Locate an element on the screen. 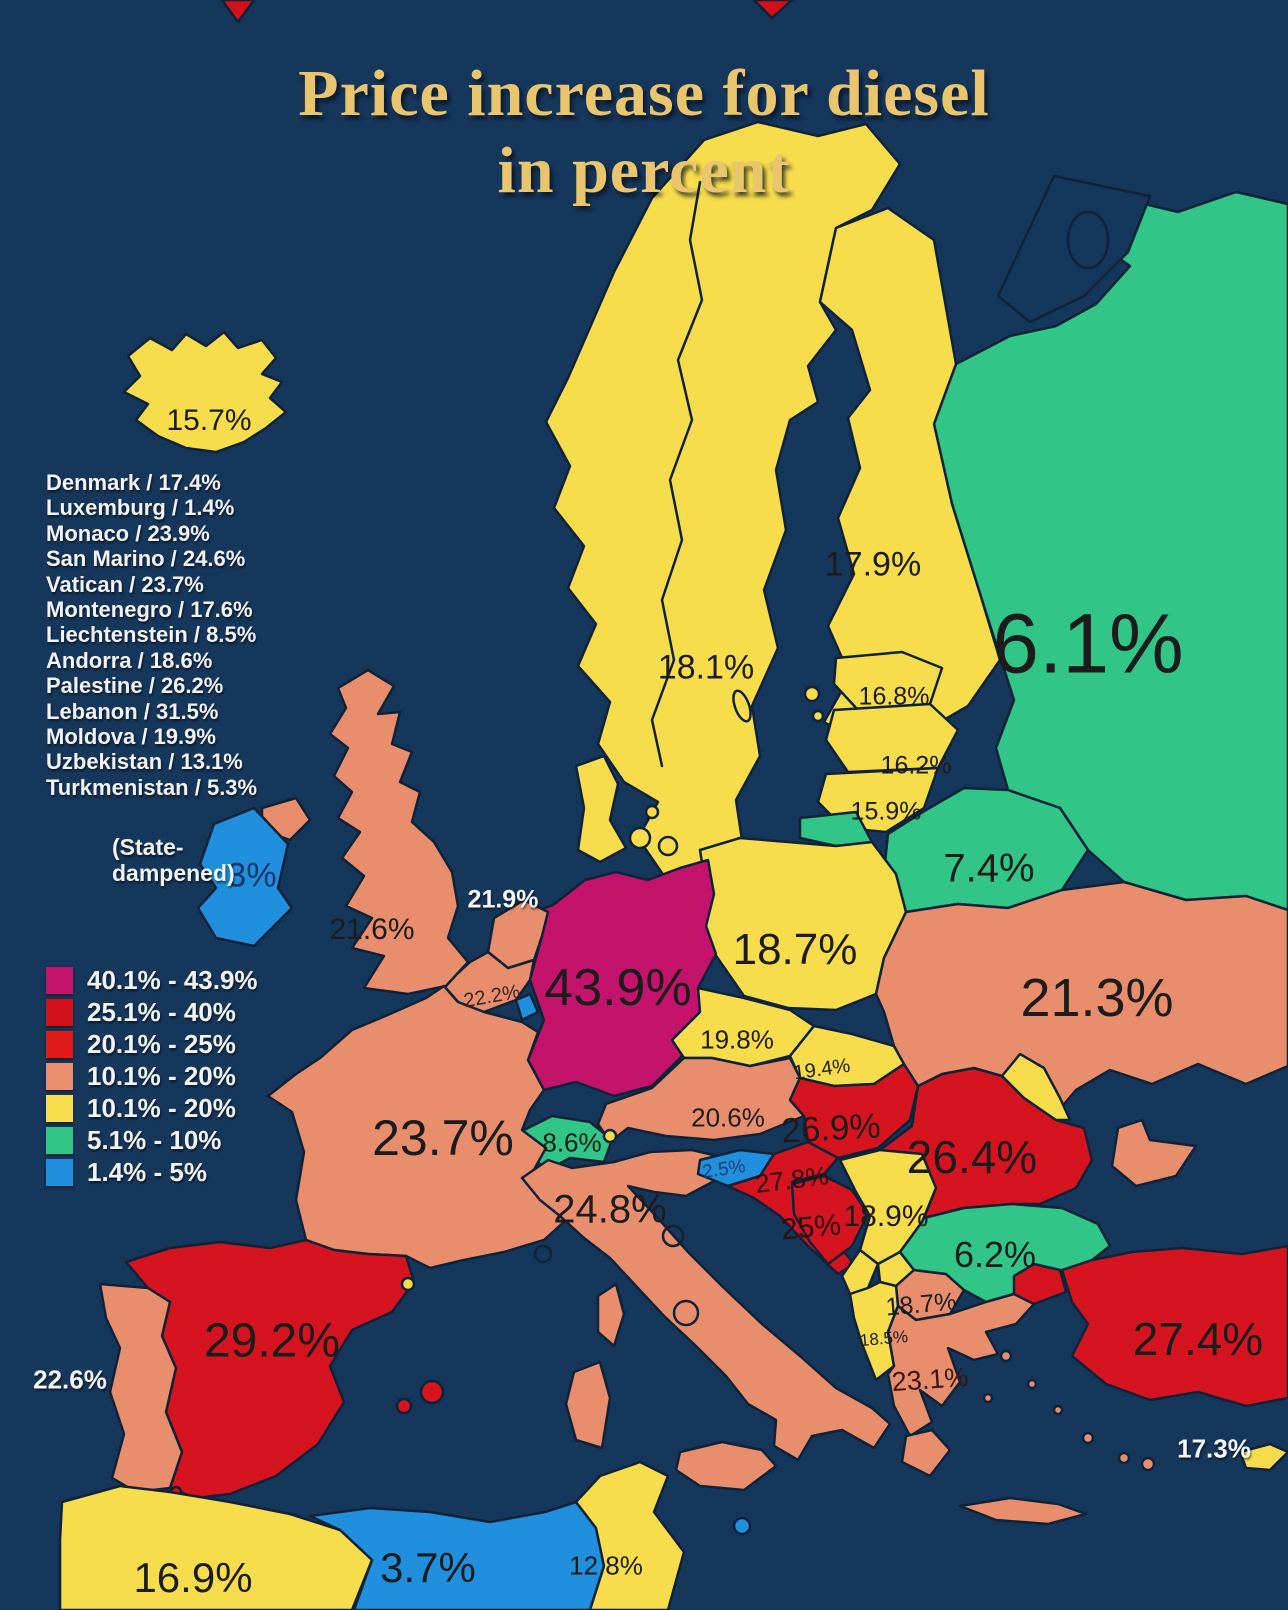 The width and height of the screenshot is (1288, 1610). list-item: Denmark / 17.4% is located at coordinates (133, 482).